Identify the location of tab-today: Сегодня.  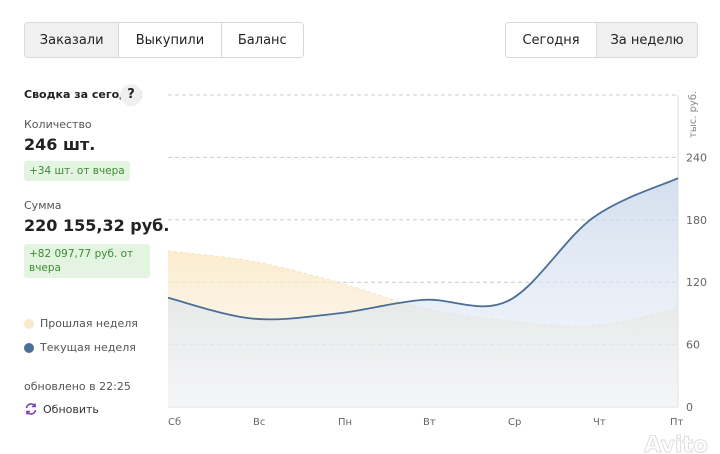
(552, 40).